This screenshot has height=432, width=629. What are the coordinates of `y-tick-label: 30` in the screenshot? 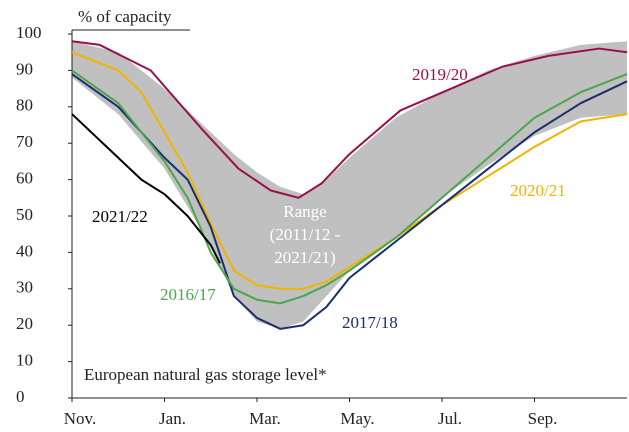 It's located at (24, 287).